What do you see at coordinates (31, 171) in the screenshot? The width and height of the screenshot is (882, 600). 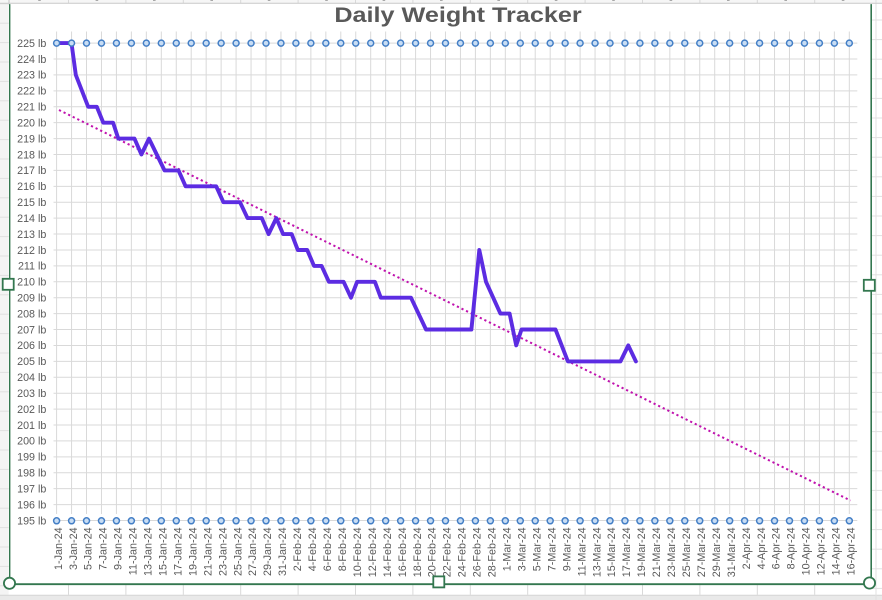 I see `svg-text: 217 lb` at bounding box center [31, 171].